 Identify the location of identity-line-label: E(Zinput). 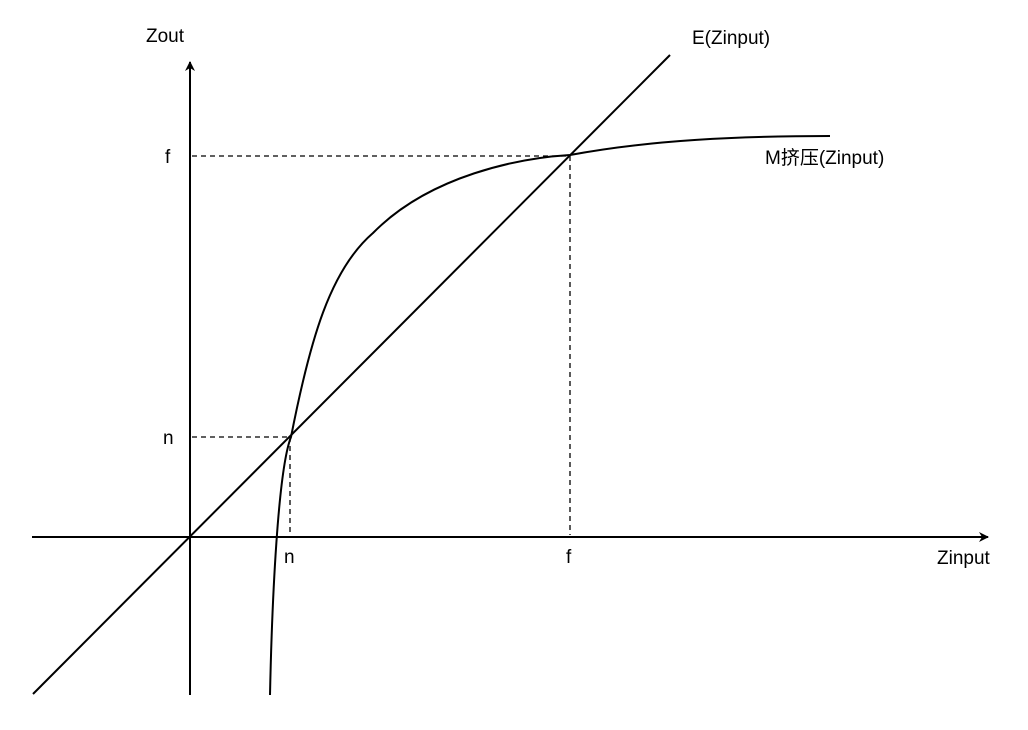
(731, 38).